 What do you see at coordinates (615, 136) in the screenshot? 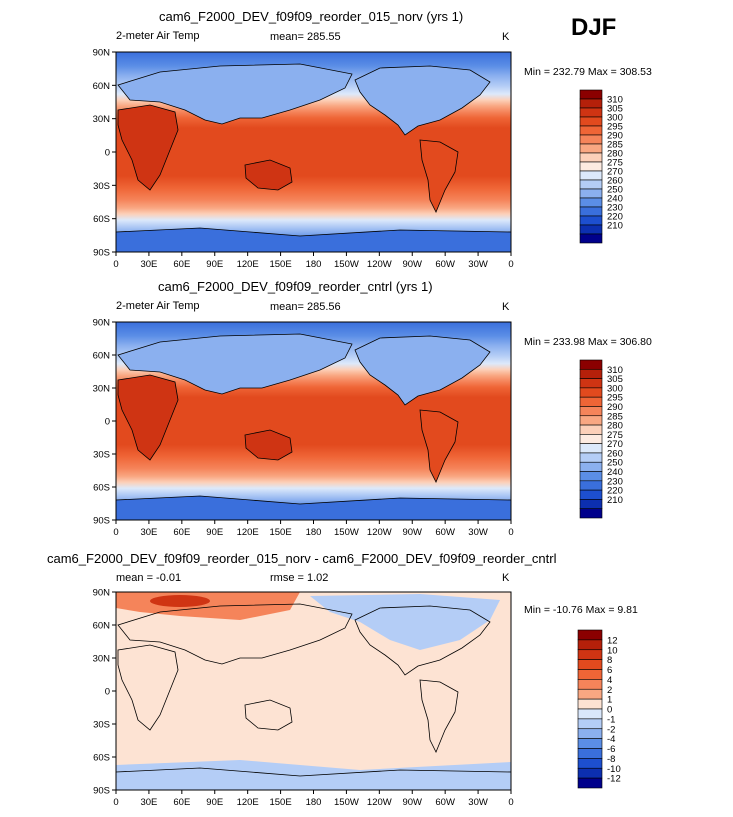
I see `temp-colorbar-1-label: 290` at bounding box center [615, 136].